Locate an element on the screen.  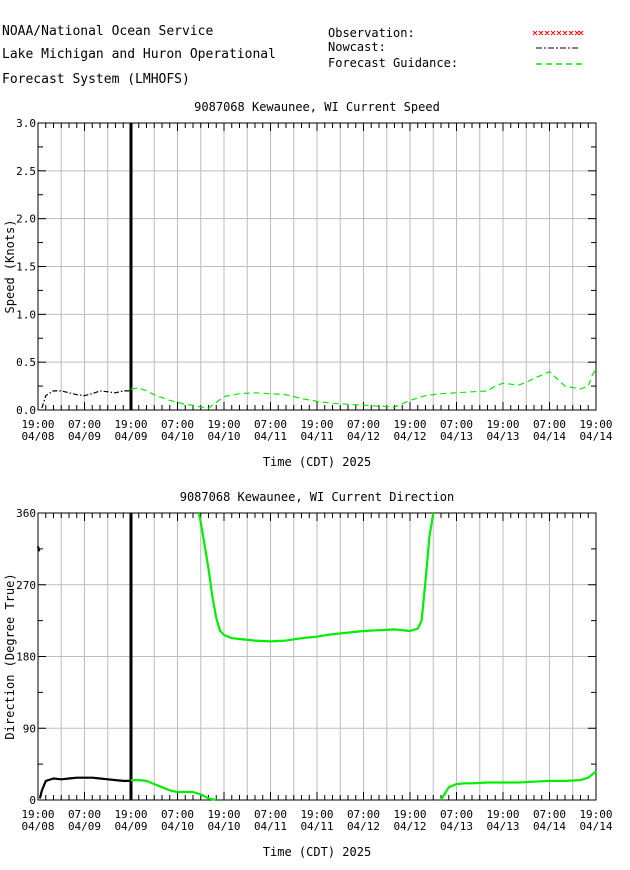
speed-y-tick-label: 2.0 is located at coordinates (26, 219).